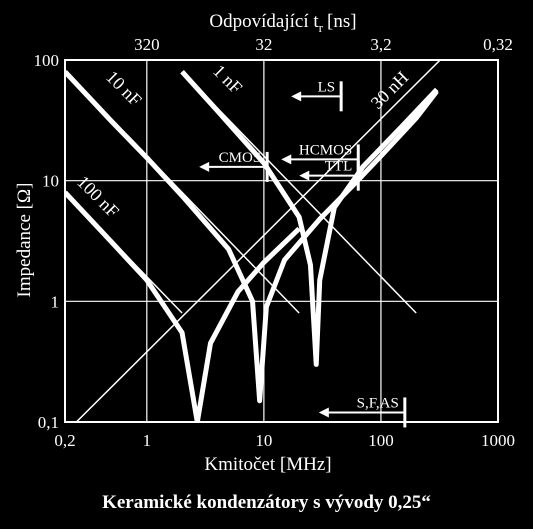  Describe the element at coordinates (263, 44) in the screenshot. I see `top-tick-label: 32` at that location.